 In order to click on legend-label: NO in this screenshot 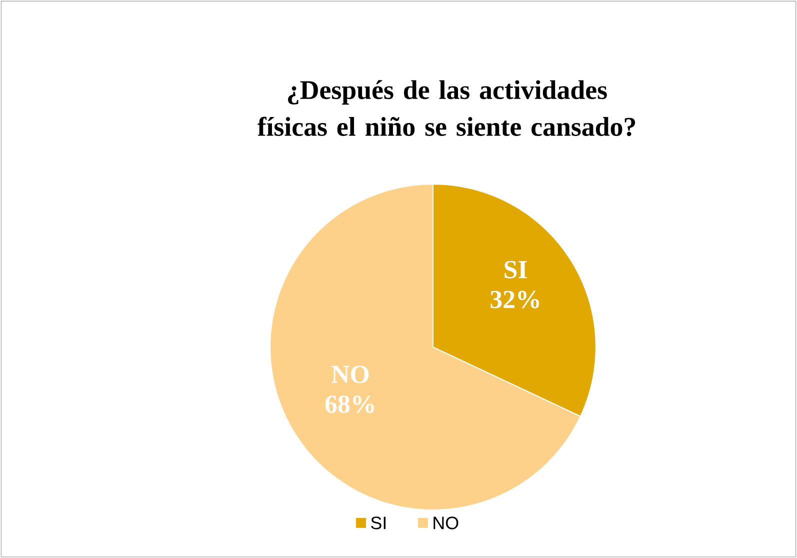, I will do `click(446, 523)`.